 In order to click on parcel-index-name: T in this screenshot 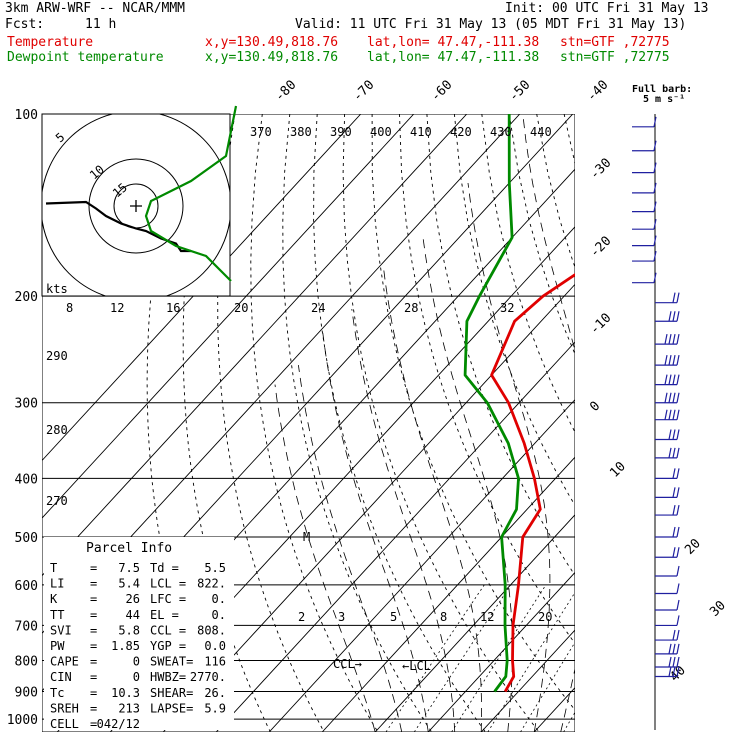, I will do `click(53, 568)`.